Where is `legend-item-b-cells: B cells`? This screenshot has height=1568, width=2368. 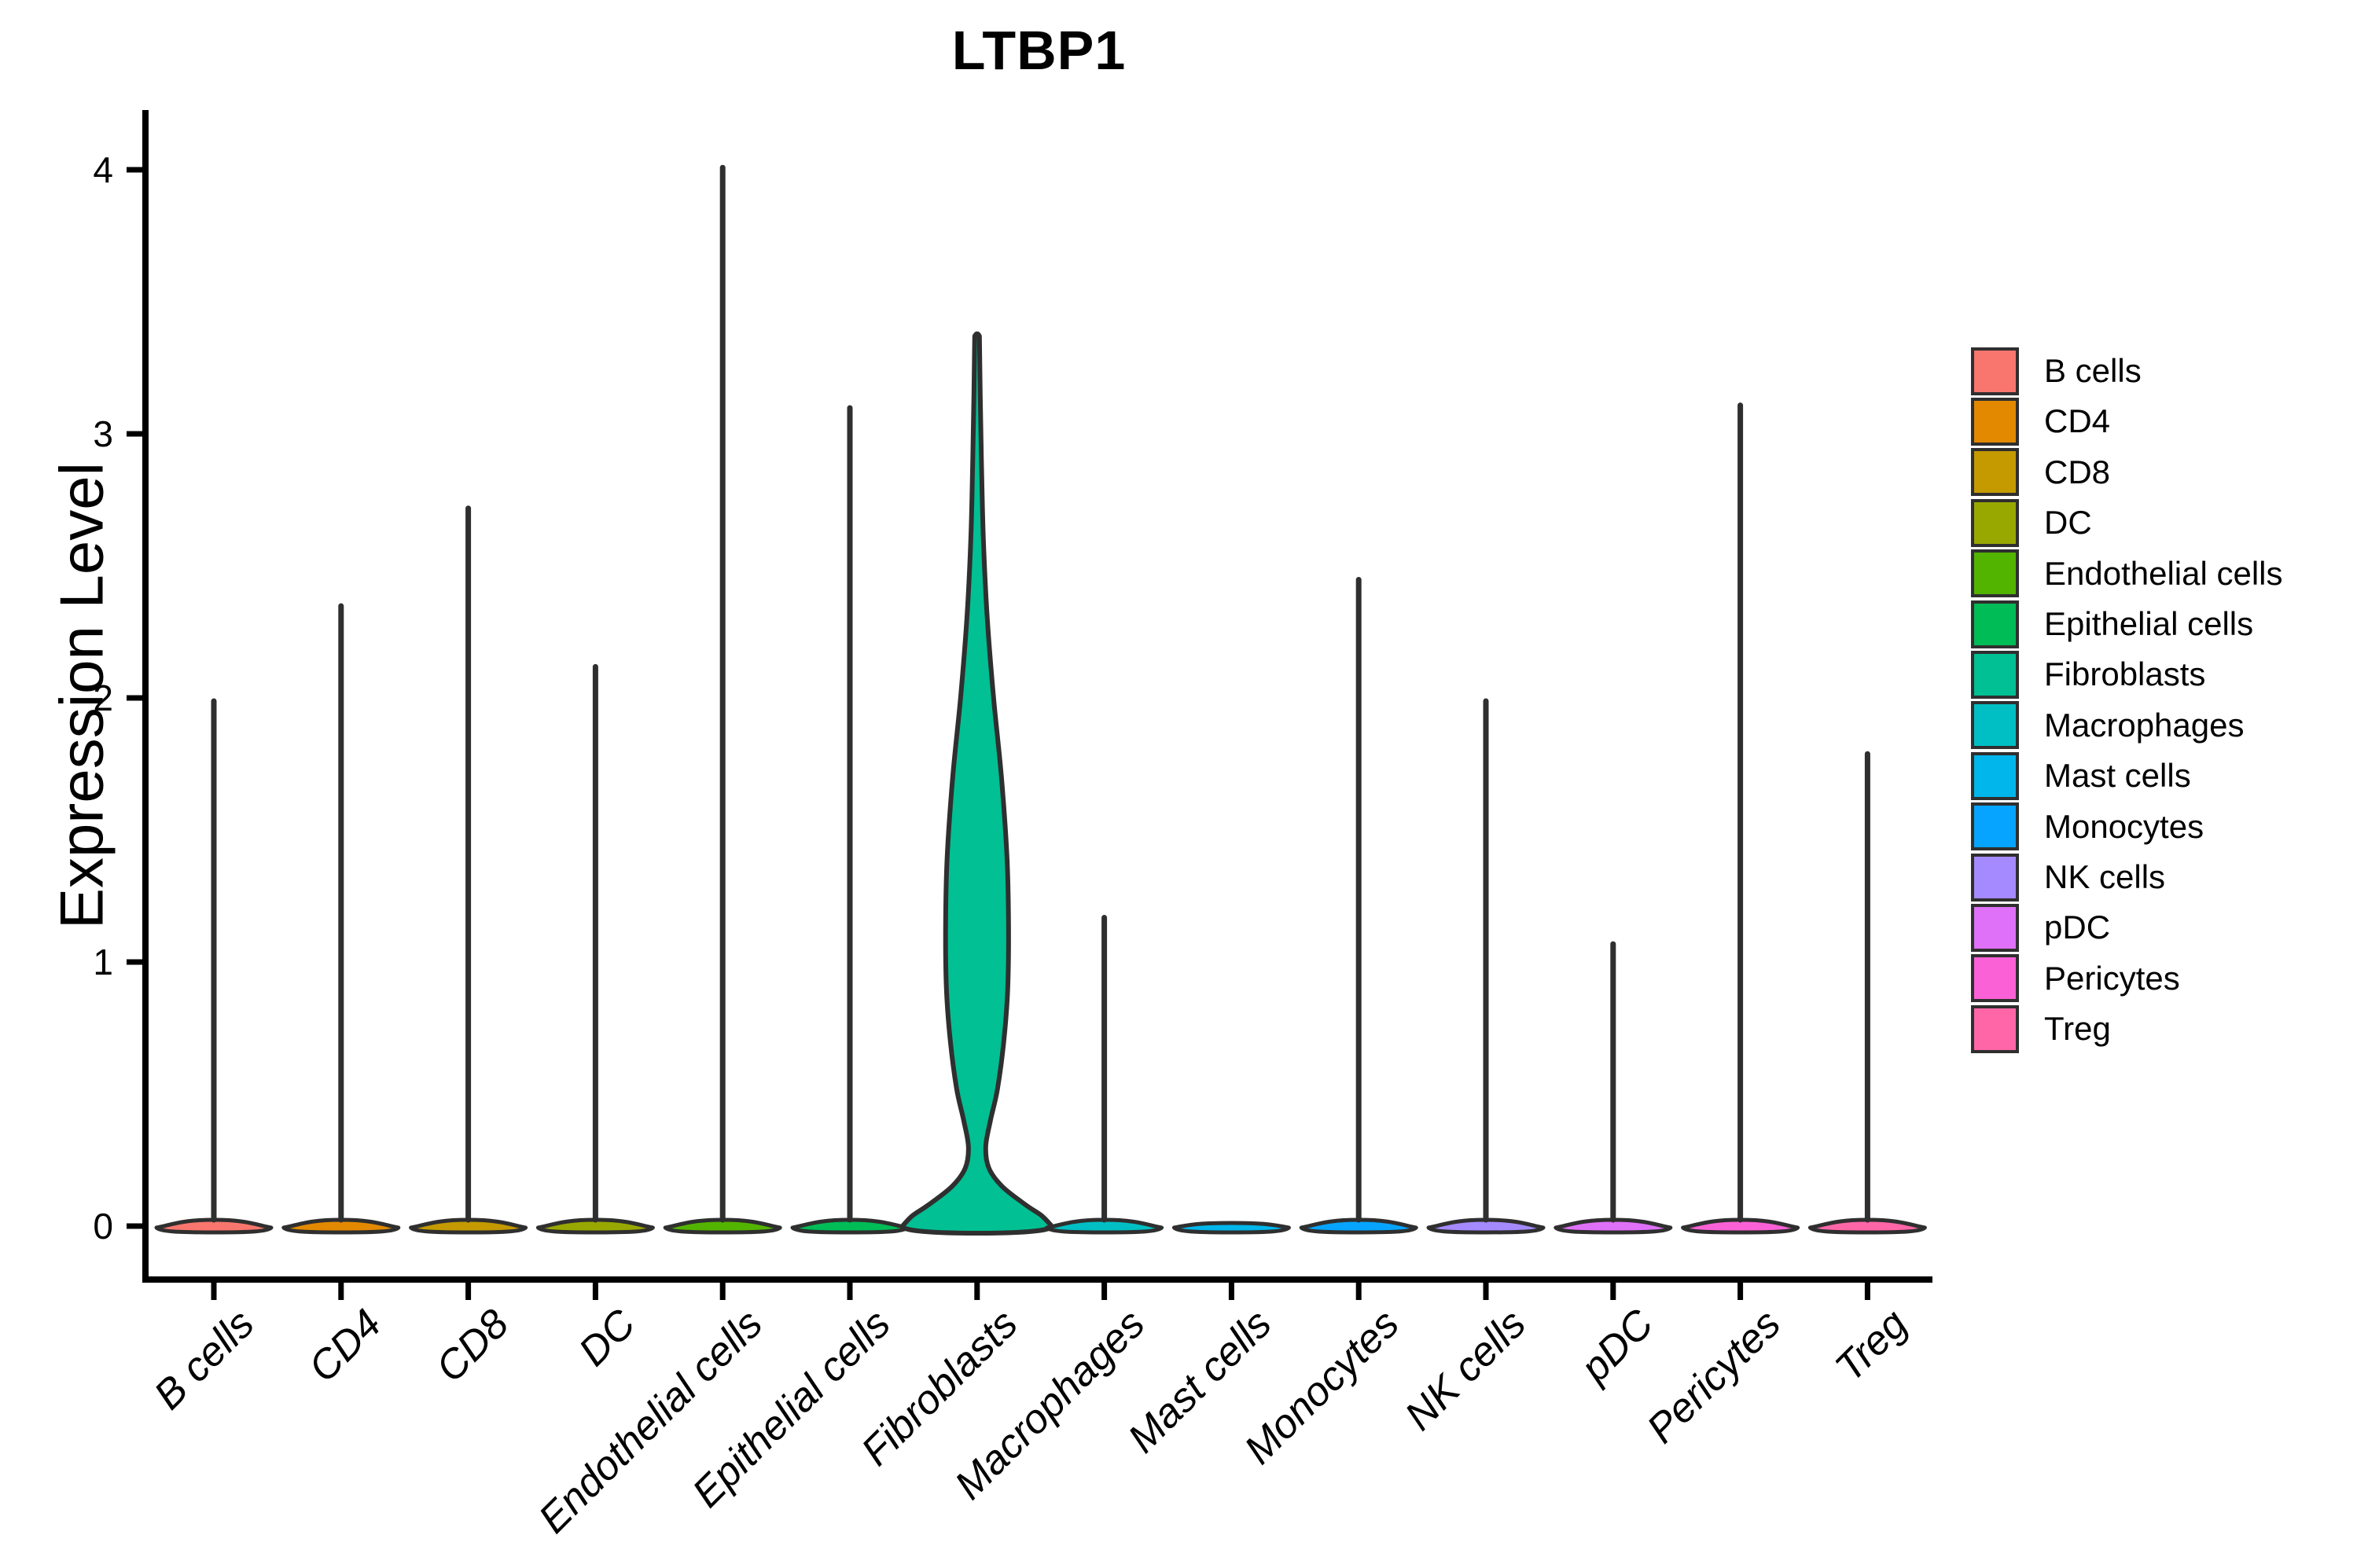 legend-item-b-cells: B cells is located at coordinates (2056, 371).